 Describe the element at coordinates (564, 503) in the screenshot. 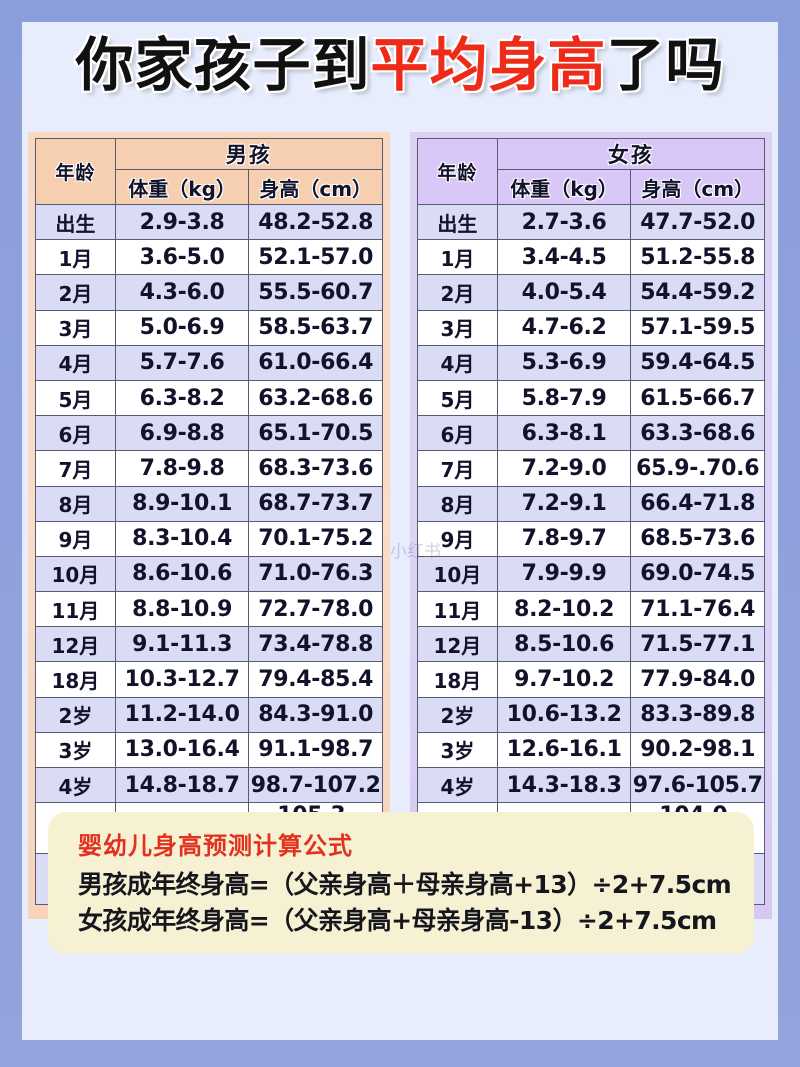

I see `cell-weight: 7.2-9.1` at that location.